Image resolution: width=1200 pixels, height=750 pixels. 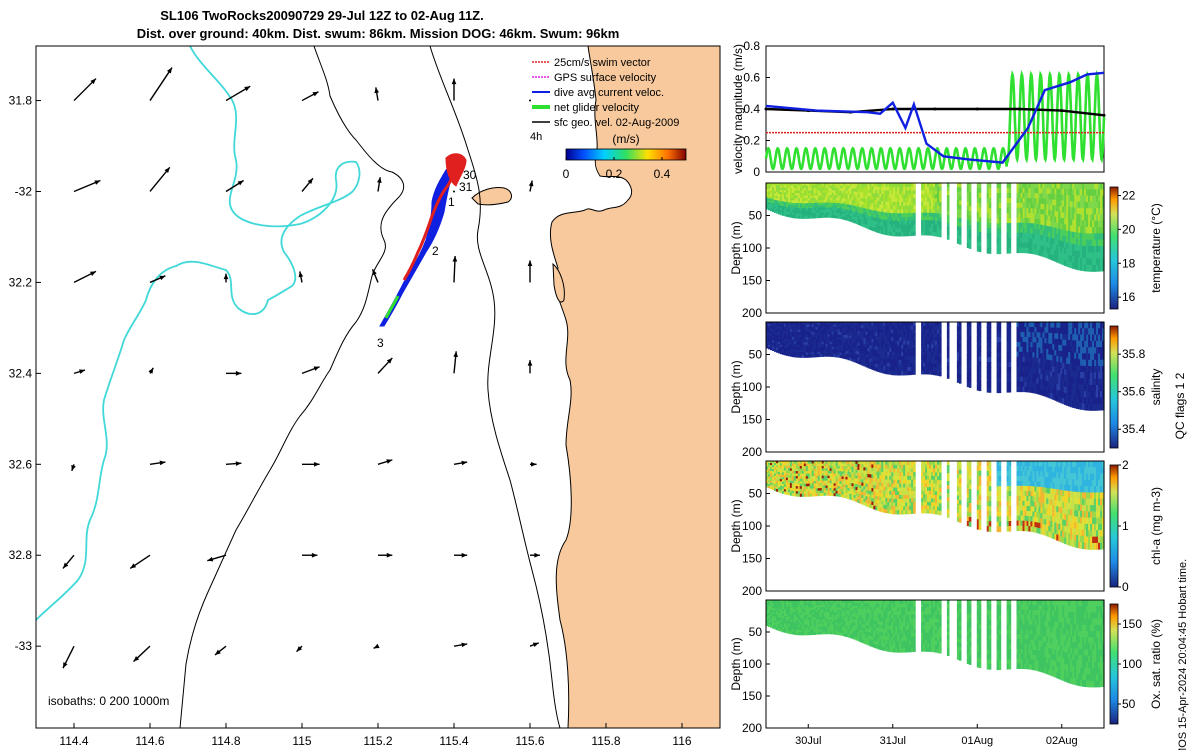 What do you see at coordinates (529, 741) in the screenshot?
I see `map-x-tick-label: 115.6` at bounding box center [529, 741].